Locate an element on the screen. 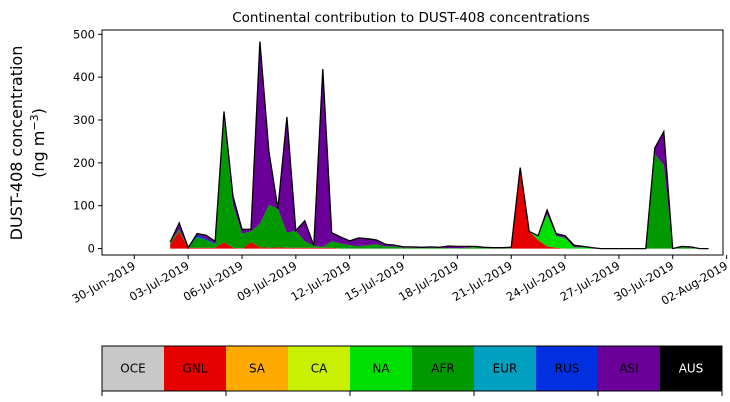 This screenshot has height=402, width=730. y-axis: 0 100 200 300 400 500 is located at coordinates (87, 141).